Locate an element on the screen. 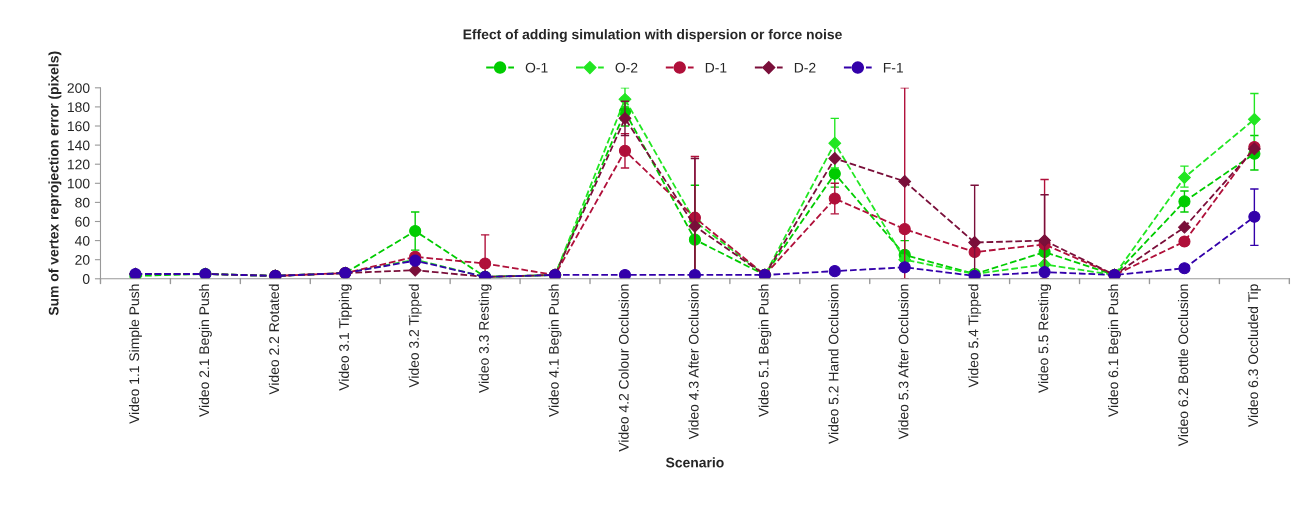 The image size is (1305, 529). x-tick-label: Video 4.2 Colour Occlusion is located at coordinates (623, 368).